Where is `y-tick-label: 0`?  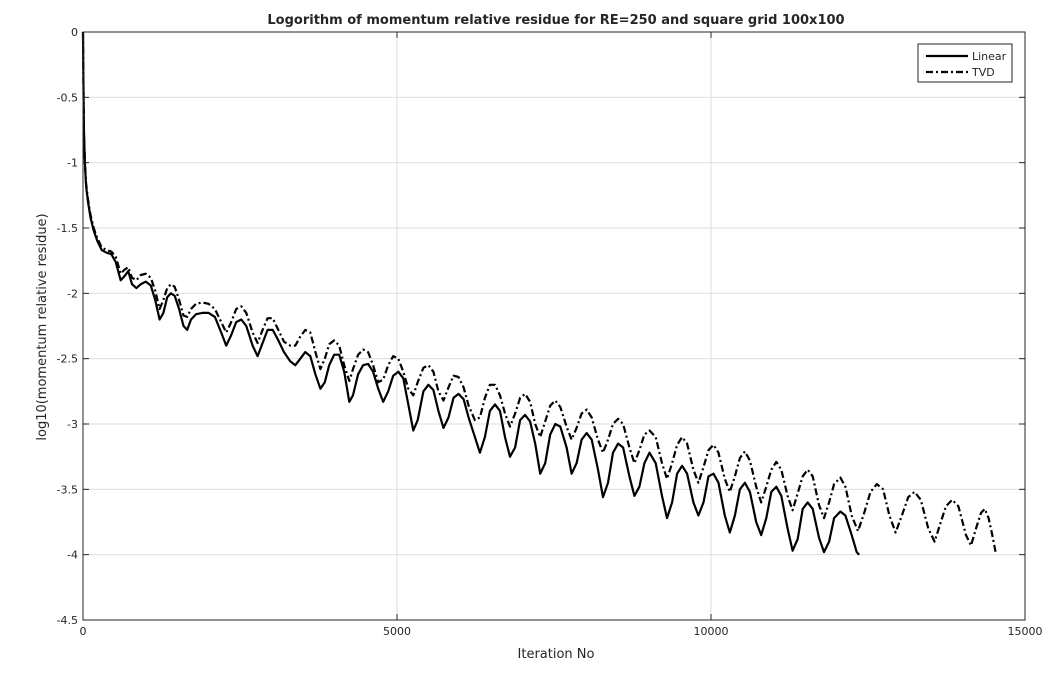
y-tick-label: 0 is located at coordinates (74, 32).